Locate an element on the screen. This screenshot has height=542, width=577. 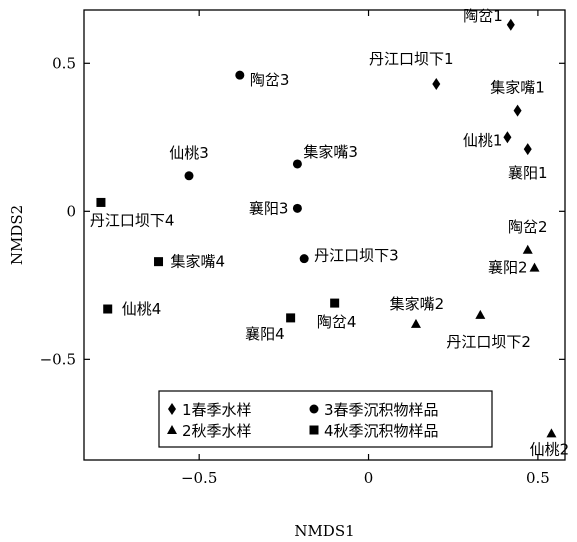
y-tick-label: −0.5 is located at coordinates (58, 359).